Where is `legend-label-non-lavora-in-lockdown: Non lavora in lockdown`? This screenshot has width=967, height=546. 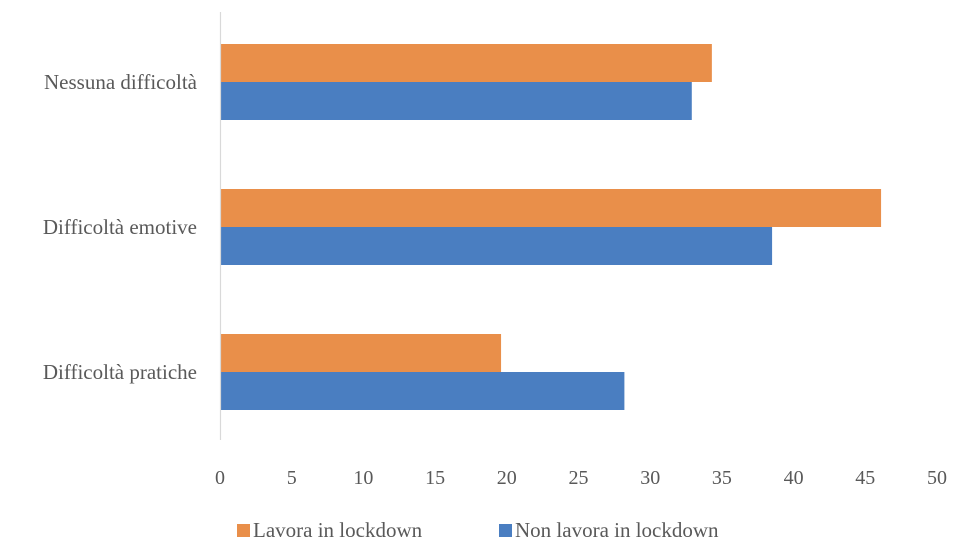 legend-label-non-lavora-in-lockdown: Non lavora in lockdown is located at coordinates (617, 530).